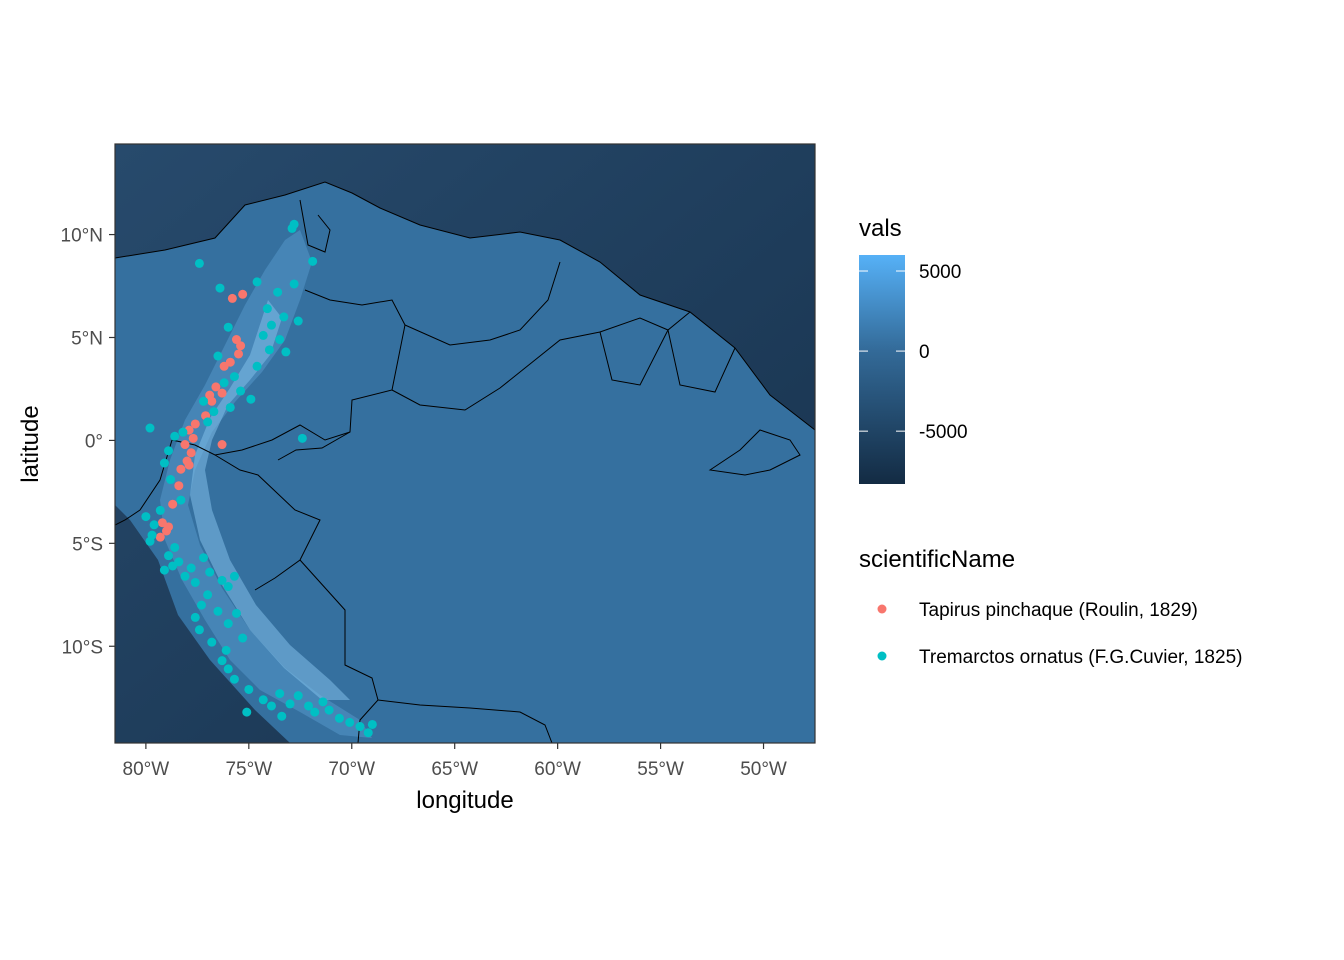  Describe the element at coordinates (146, 769) in the screenshot. I see `x-tick-label: 80°W` at that location.